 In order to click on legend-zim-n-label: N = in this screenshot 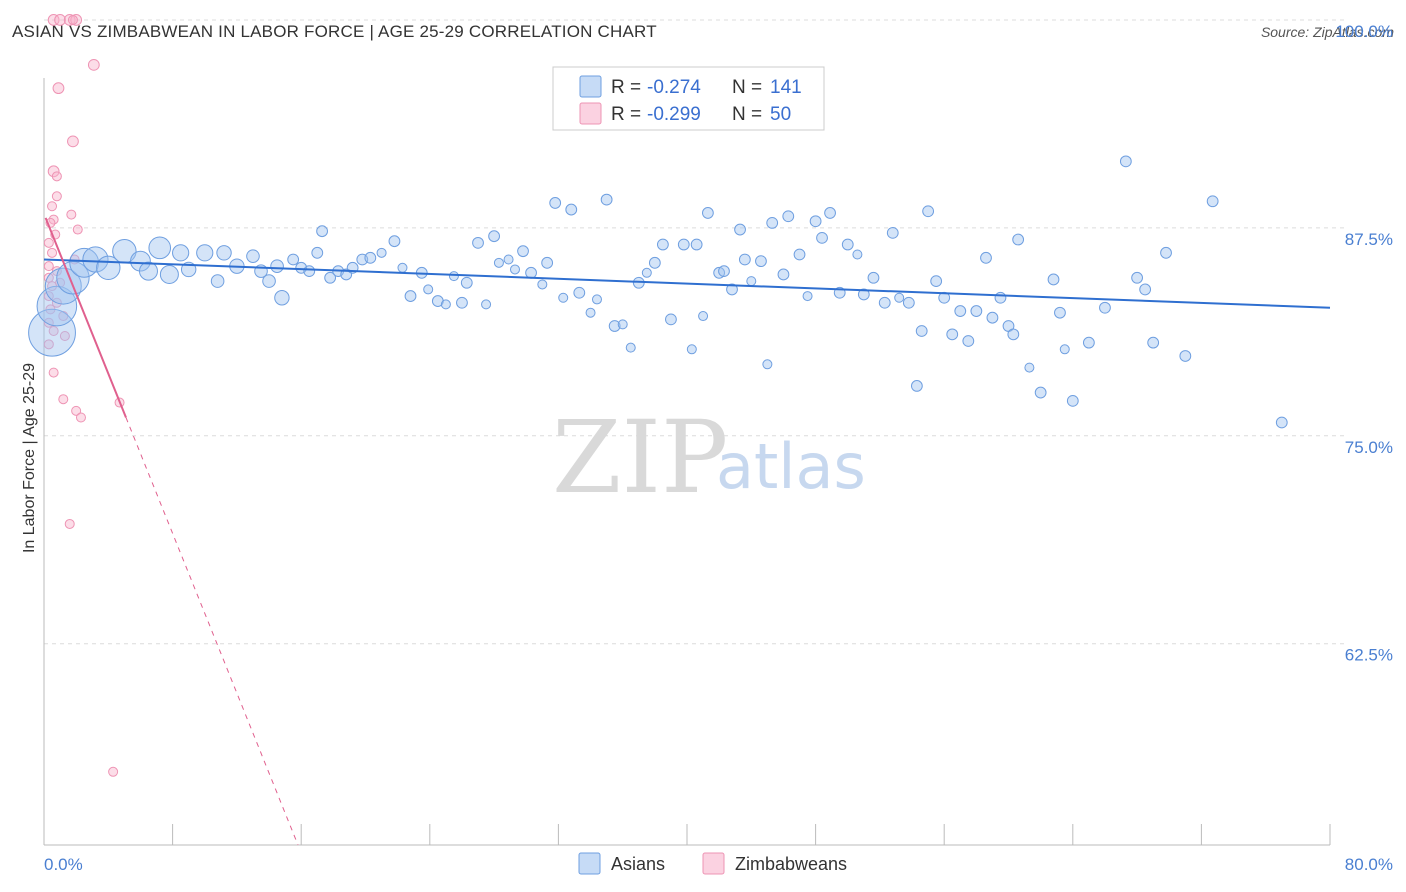, I will do `click(747, 114)`.